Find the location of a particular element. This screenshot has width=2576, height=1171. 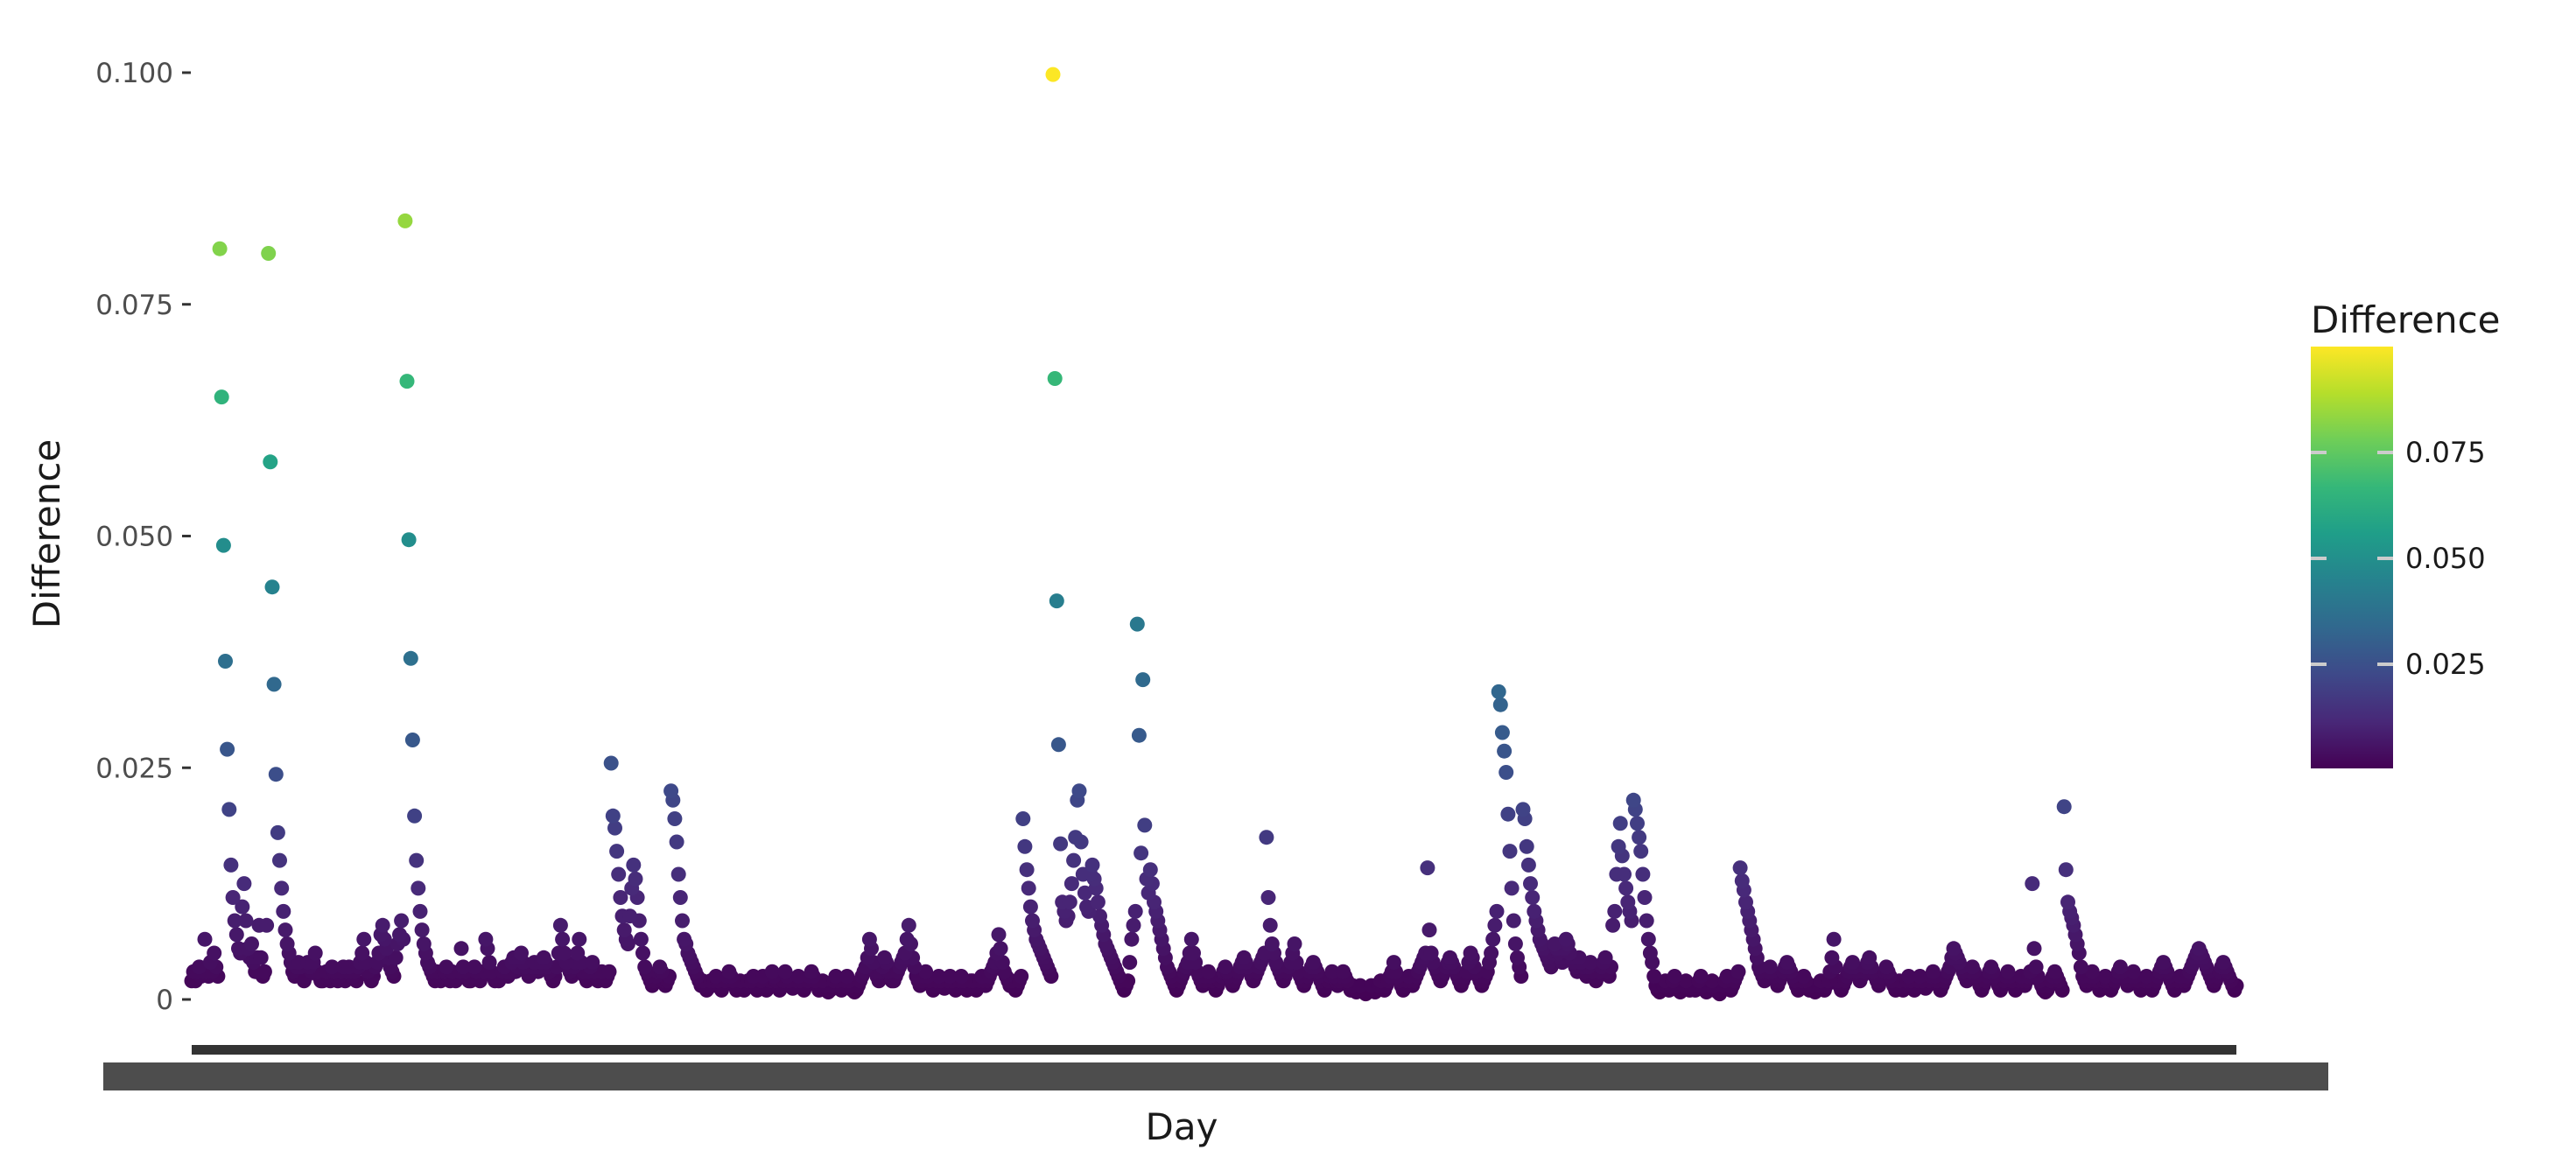

y-axis-title: Difference is located at coordinates (46, 534).